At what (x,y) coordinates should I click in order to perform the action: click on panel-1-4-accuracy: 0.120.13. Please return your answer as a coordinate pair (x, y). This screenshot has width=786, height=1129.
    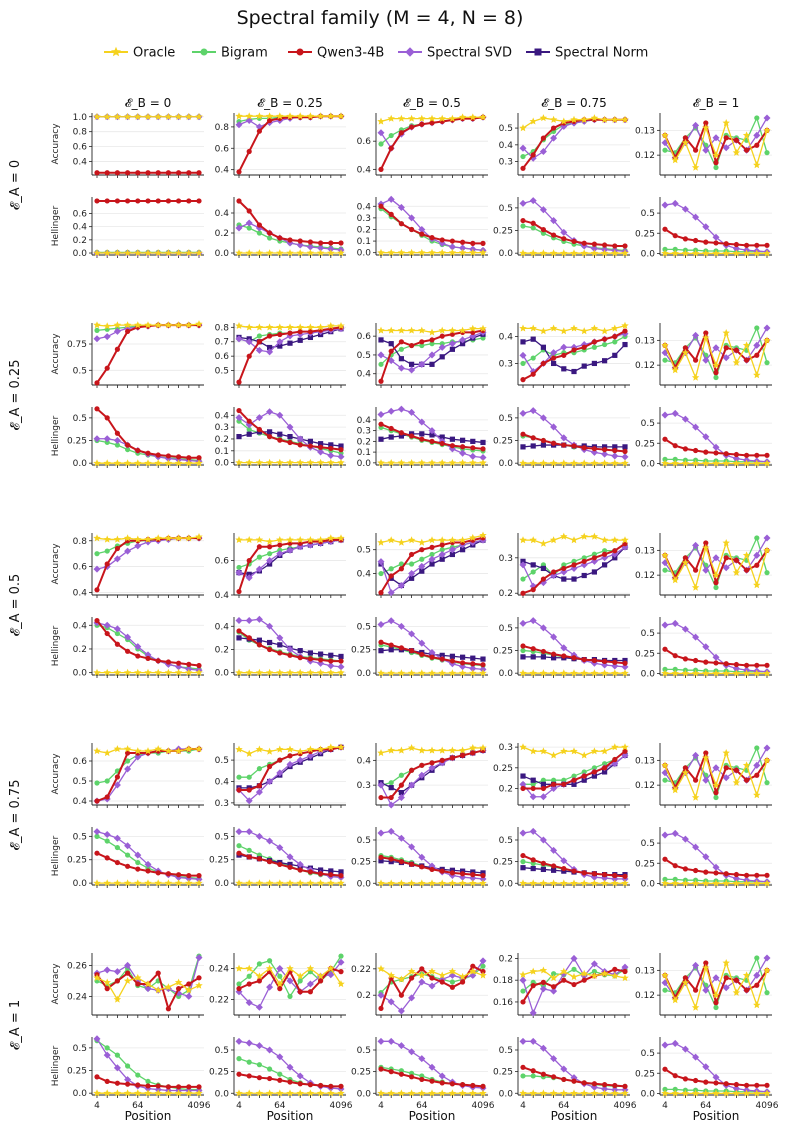
    Looking at the image, I should click on (703, 355).